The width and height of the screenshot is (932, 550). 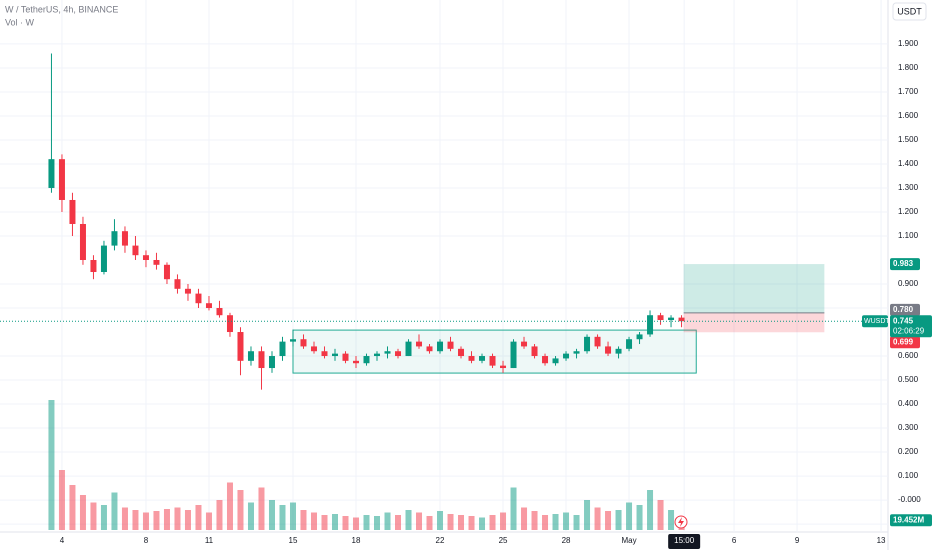 What do you see at coordinates (61, 9) in the screenshot?
I see `chart-title: W / TetherUS, 4h, BINANCE` at bounding box center [61, 9].